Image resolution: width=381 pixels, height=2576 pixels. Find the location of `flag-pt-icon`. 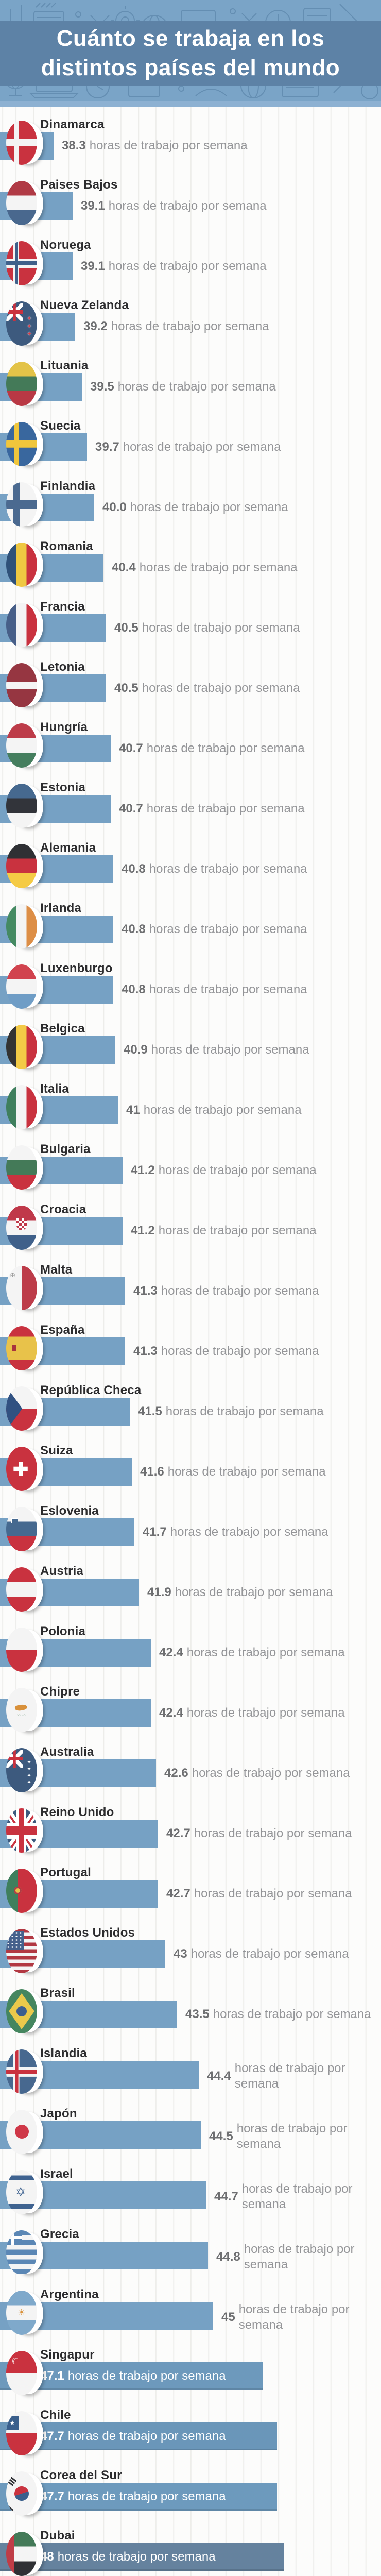

flag-pt-icon is located at coordinates (25, 1892).